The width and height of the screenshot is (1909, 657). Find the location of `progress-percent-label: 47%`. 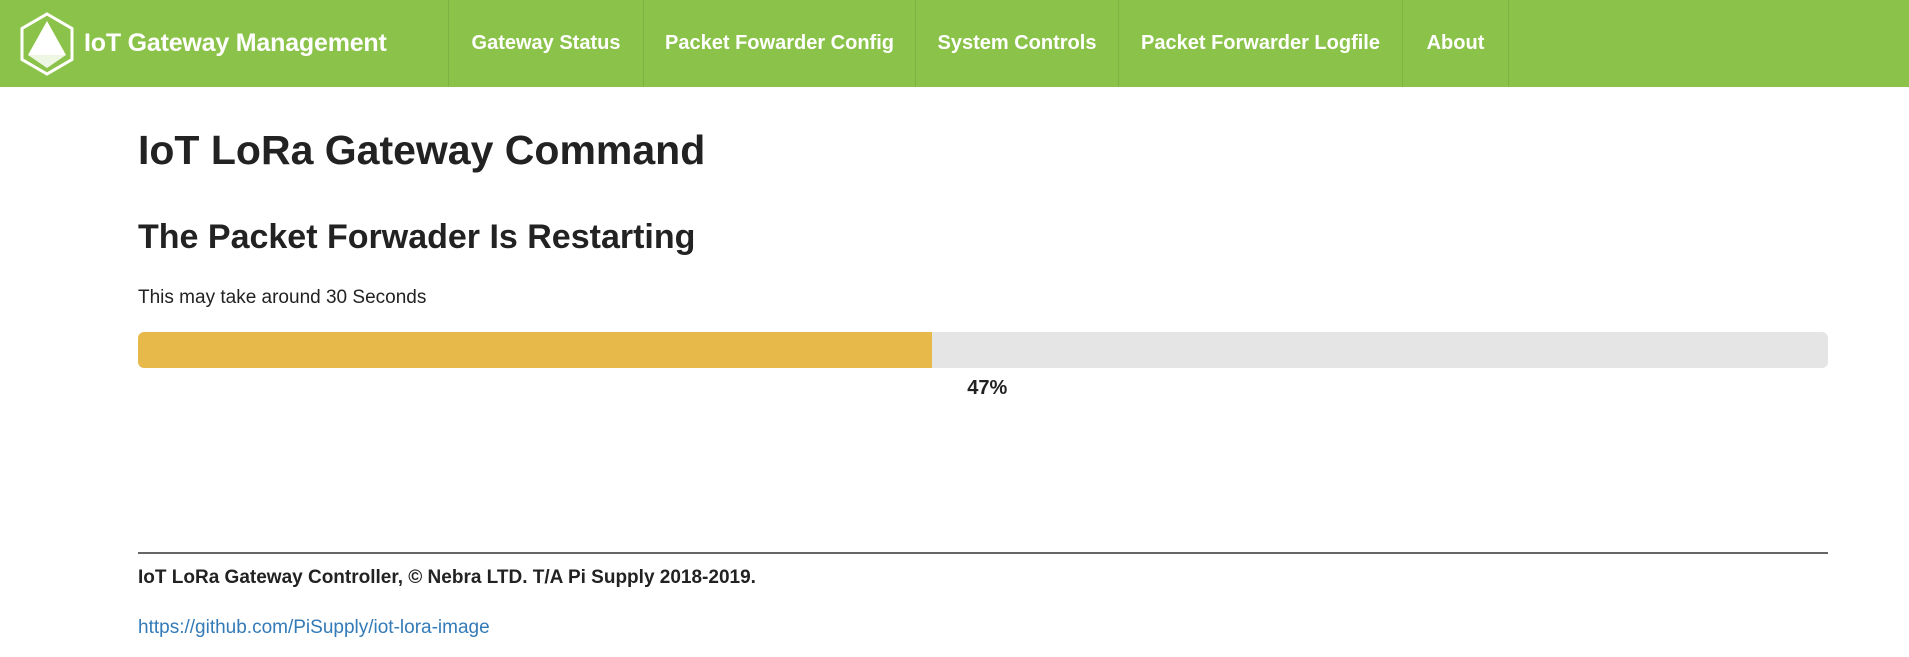

progress-percent-label: 47% is located at coordinates (987, 388).